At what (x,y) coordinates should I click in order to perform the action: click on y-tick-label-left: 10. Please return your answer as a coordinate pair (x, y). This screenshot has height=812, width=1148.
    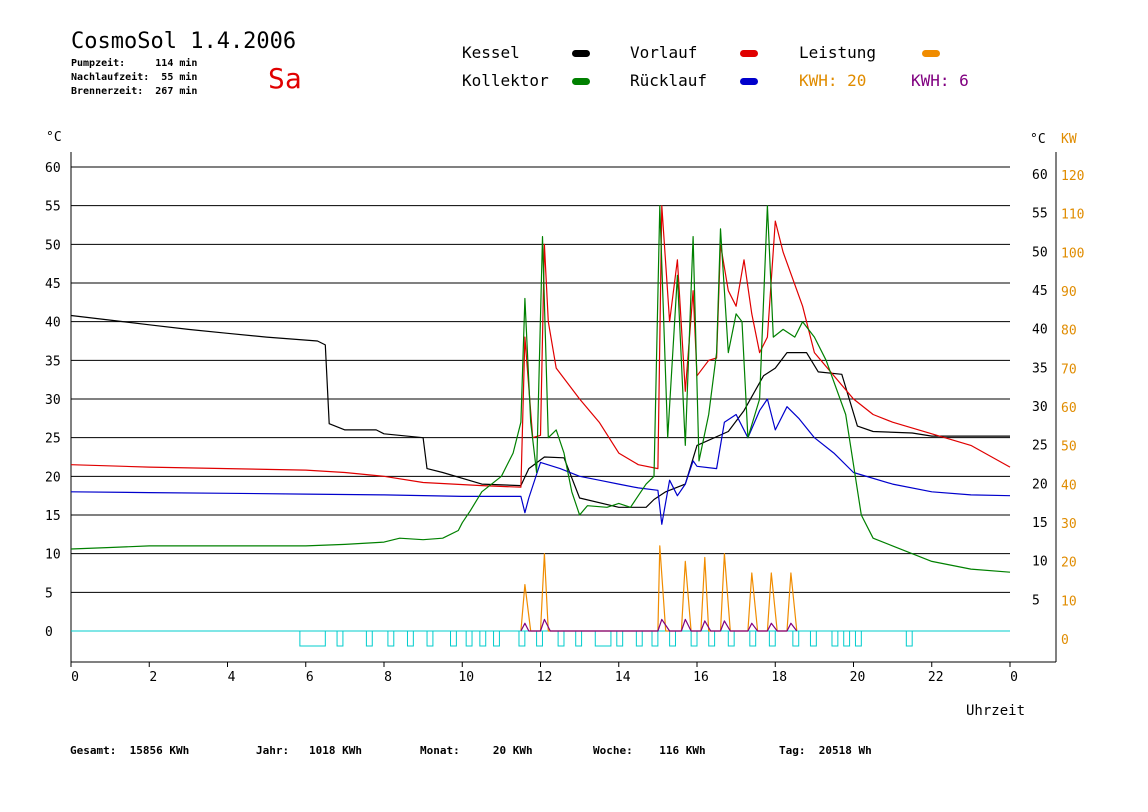
    Looking at the image, I should click on (53, 555).